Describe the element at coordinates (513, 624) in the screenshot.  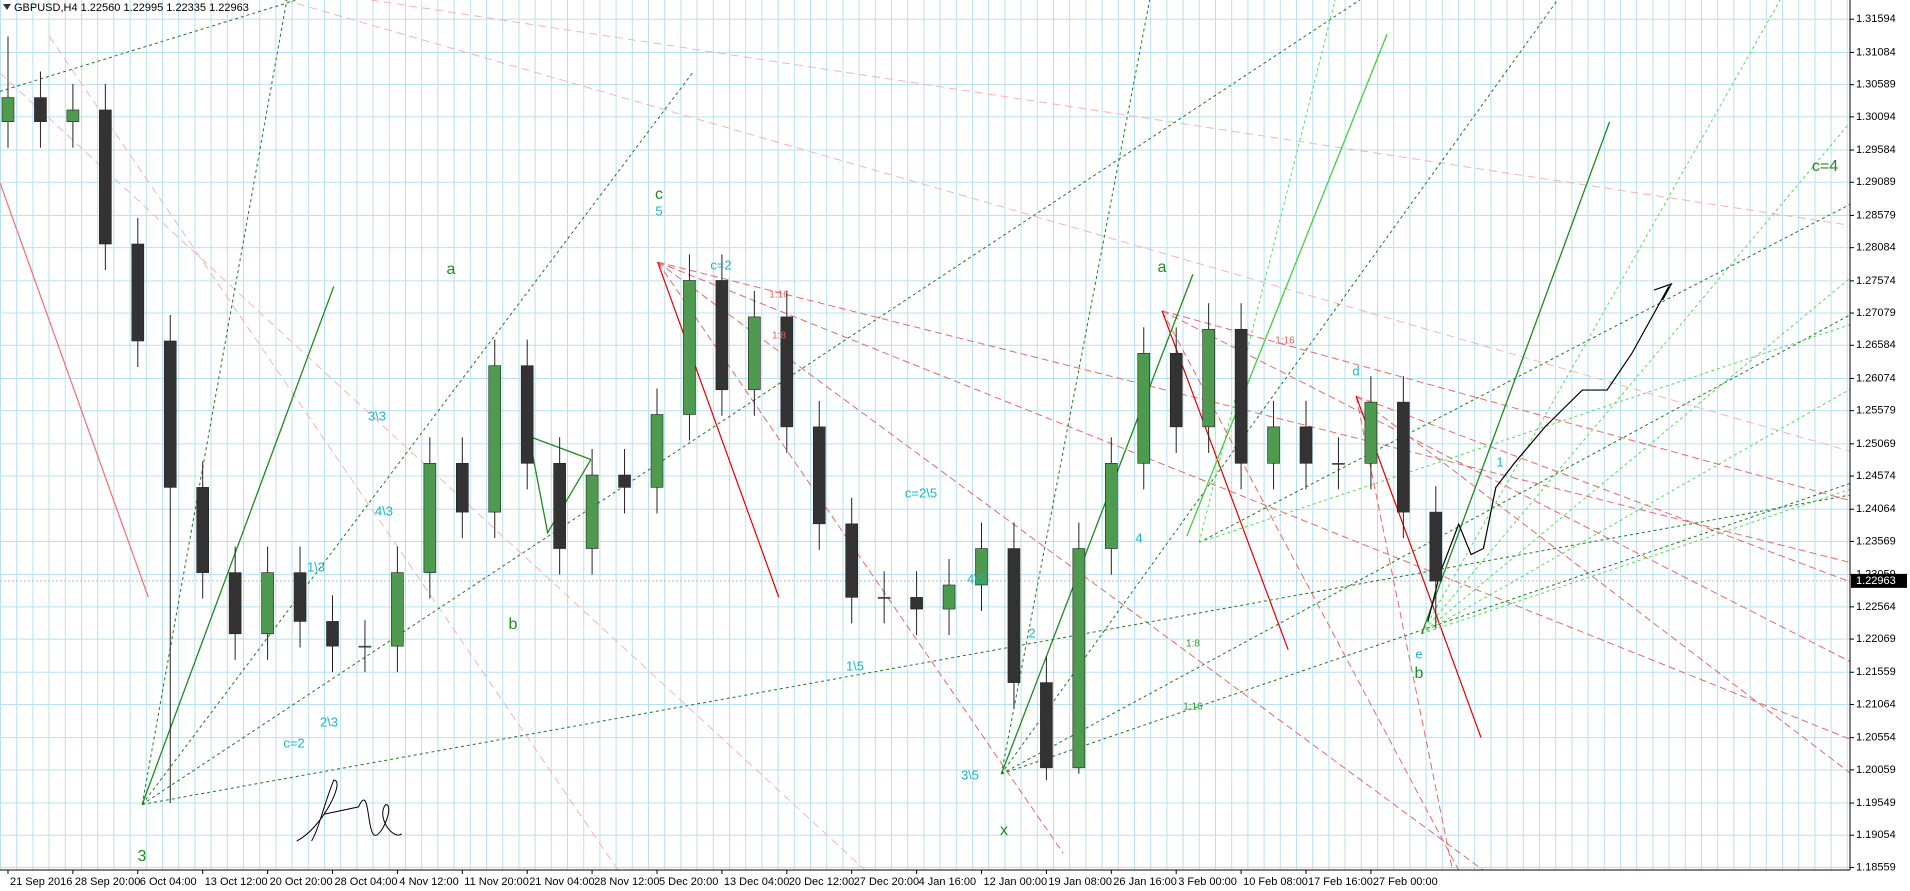
I see `annotation: b` at that location.